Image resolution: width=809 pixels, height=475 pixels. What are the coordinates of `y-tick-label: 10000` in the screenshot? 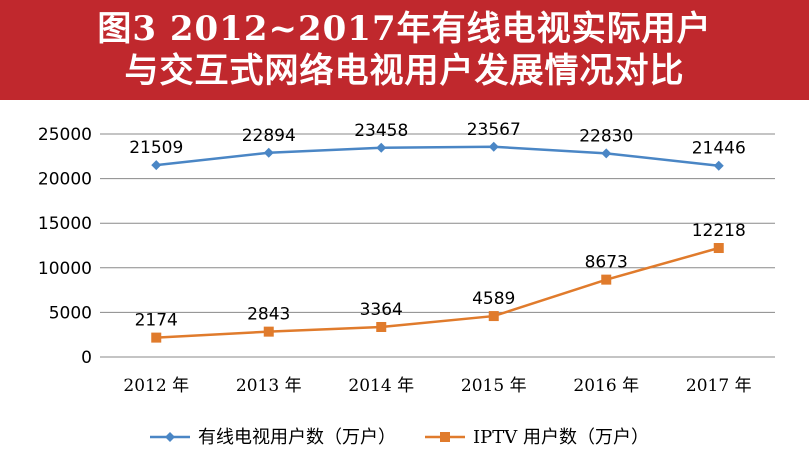 It's located at (65, 269).